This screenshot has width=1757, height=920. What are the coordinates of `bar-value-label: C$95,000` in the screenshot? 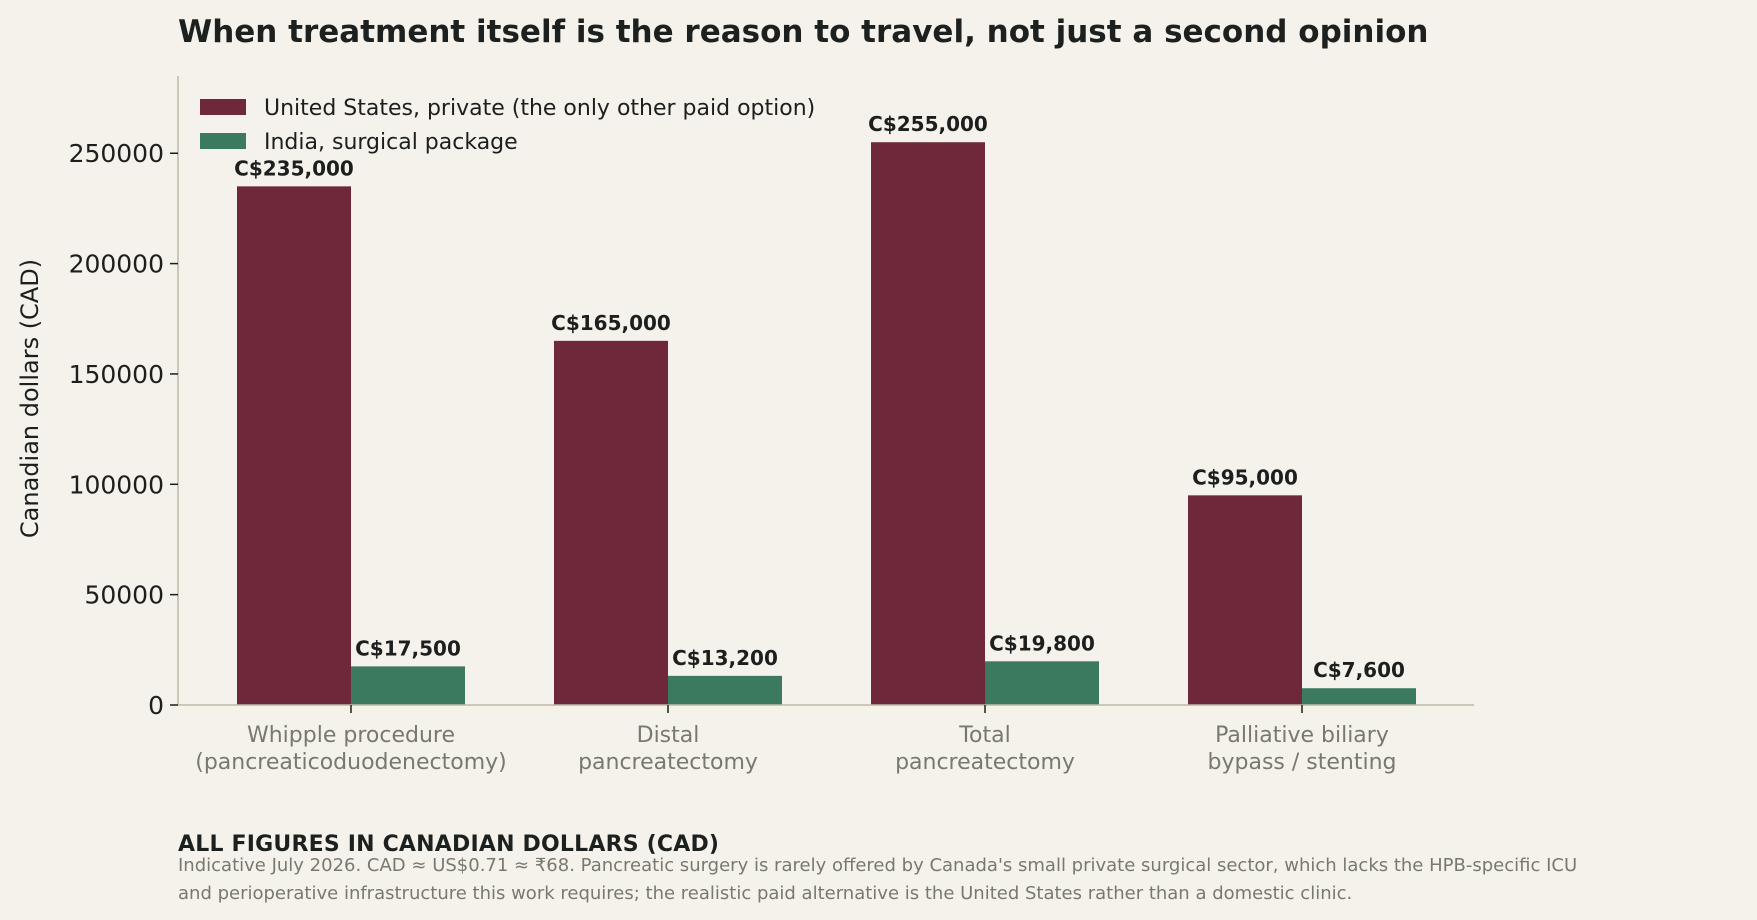 It's located at (1245, 477).